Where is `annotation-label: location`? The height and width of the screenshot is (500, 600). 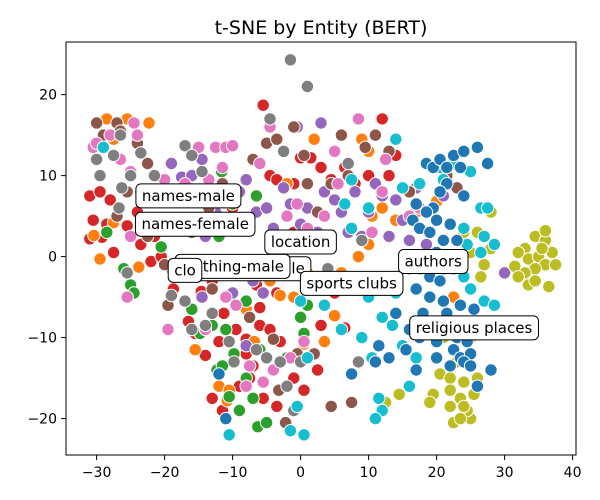 annotation-label: location is located at coordinates (301, 242).